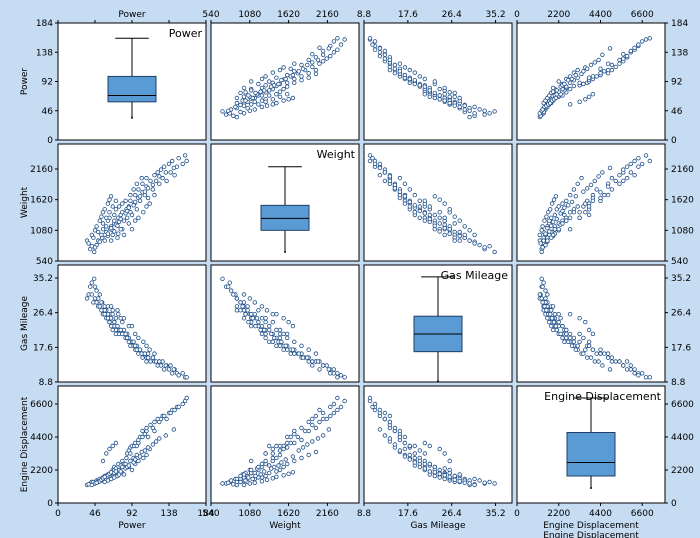 The image size is (700, 538). I want to click on y-axis-title: Engine Displacement, so click(25, 444).